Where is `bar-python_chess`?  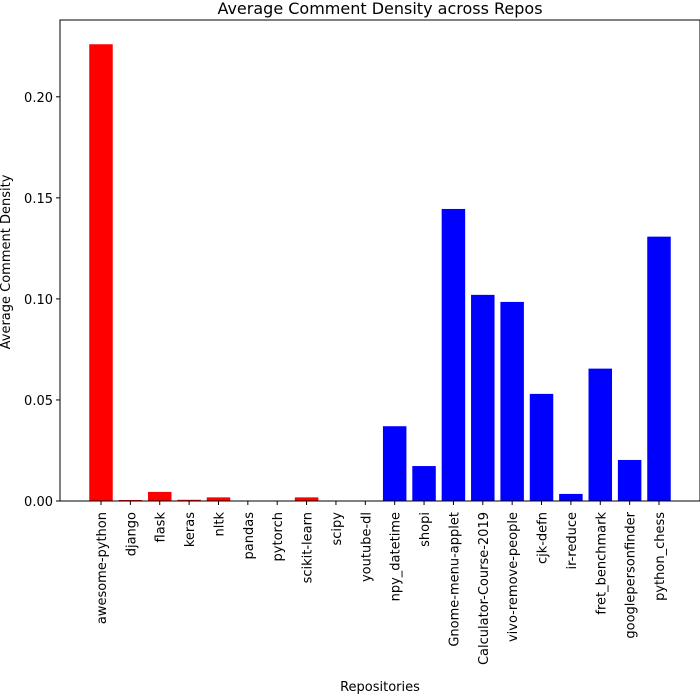
bar-python_chess is located at coordinates (659, 368).